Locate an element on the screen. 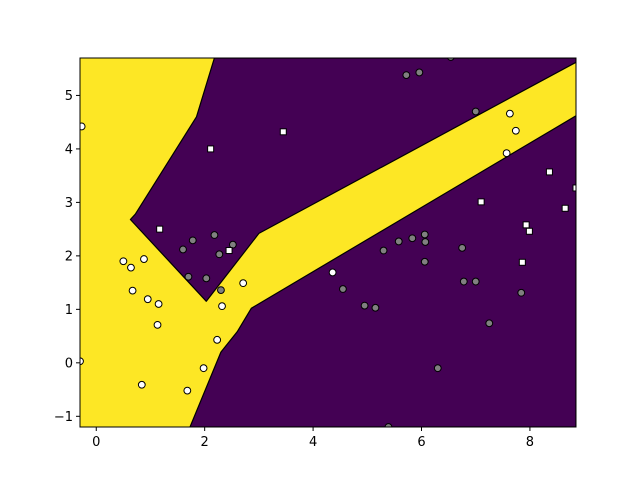  y-tick-label: 2 is located at coordinates (69, 256).